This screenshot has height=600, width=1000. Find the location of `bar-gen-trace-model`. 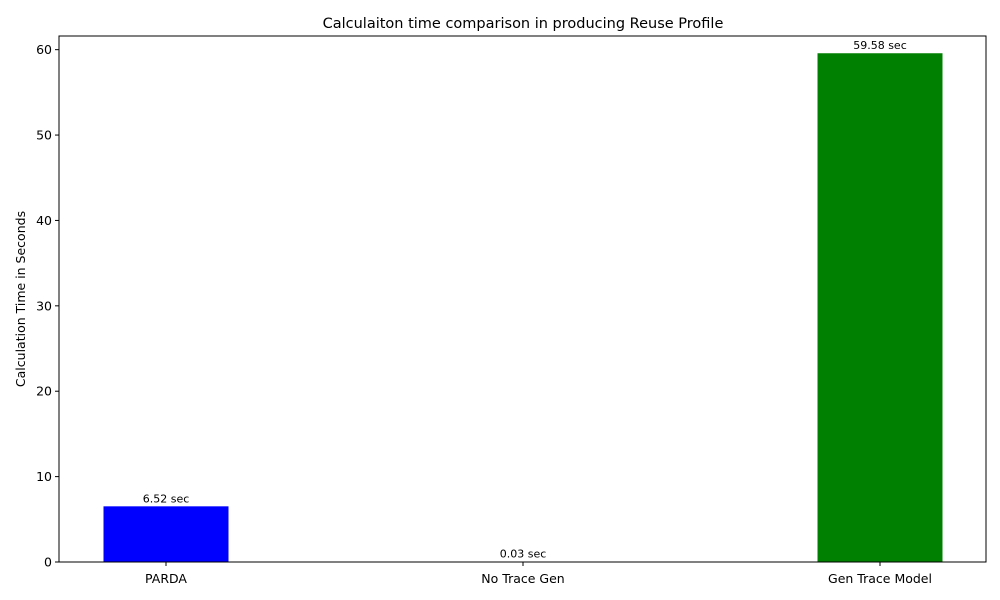

bar-gen-trace-model is located at coordinates (880, 307).